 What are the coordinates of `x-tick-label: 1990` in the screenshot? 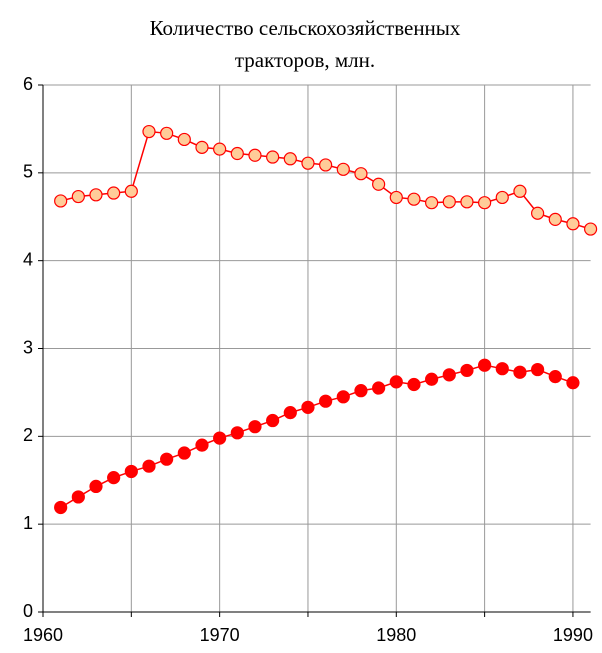 It's located at (573, 635).